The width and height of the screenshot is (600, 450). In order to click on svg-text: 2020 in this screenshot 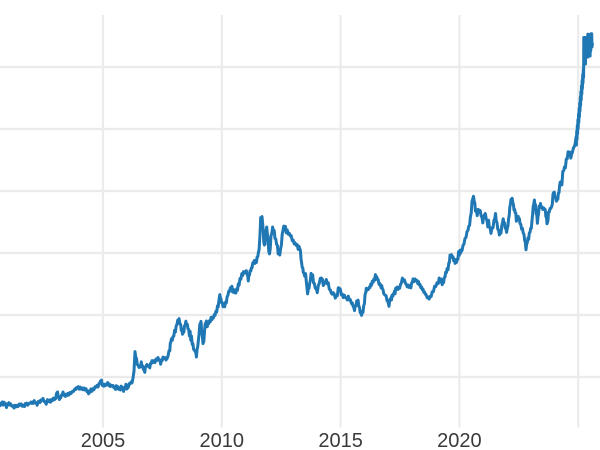, I will do `click(459, 440)`.